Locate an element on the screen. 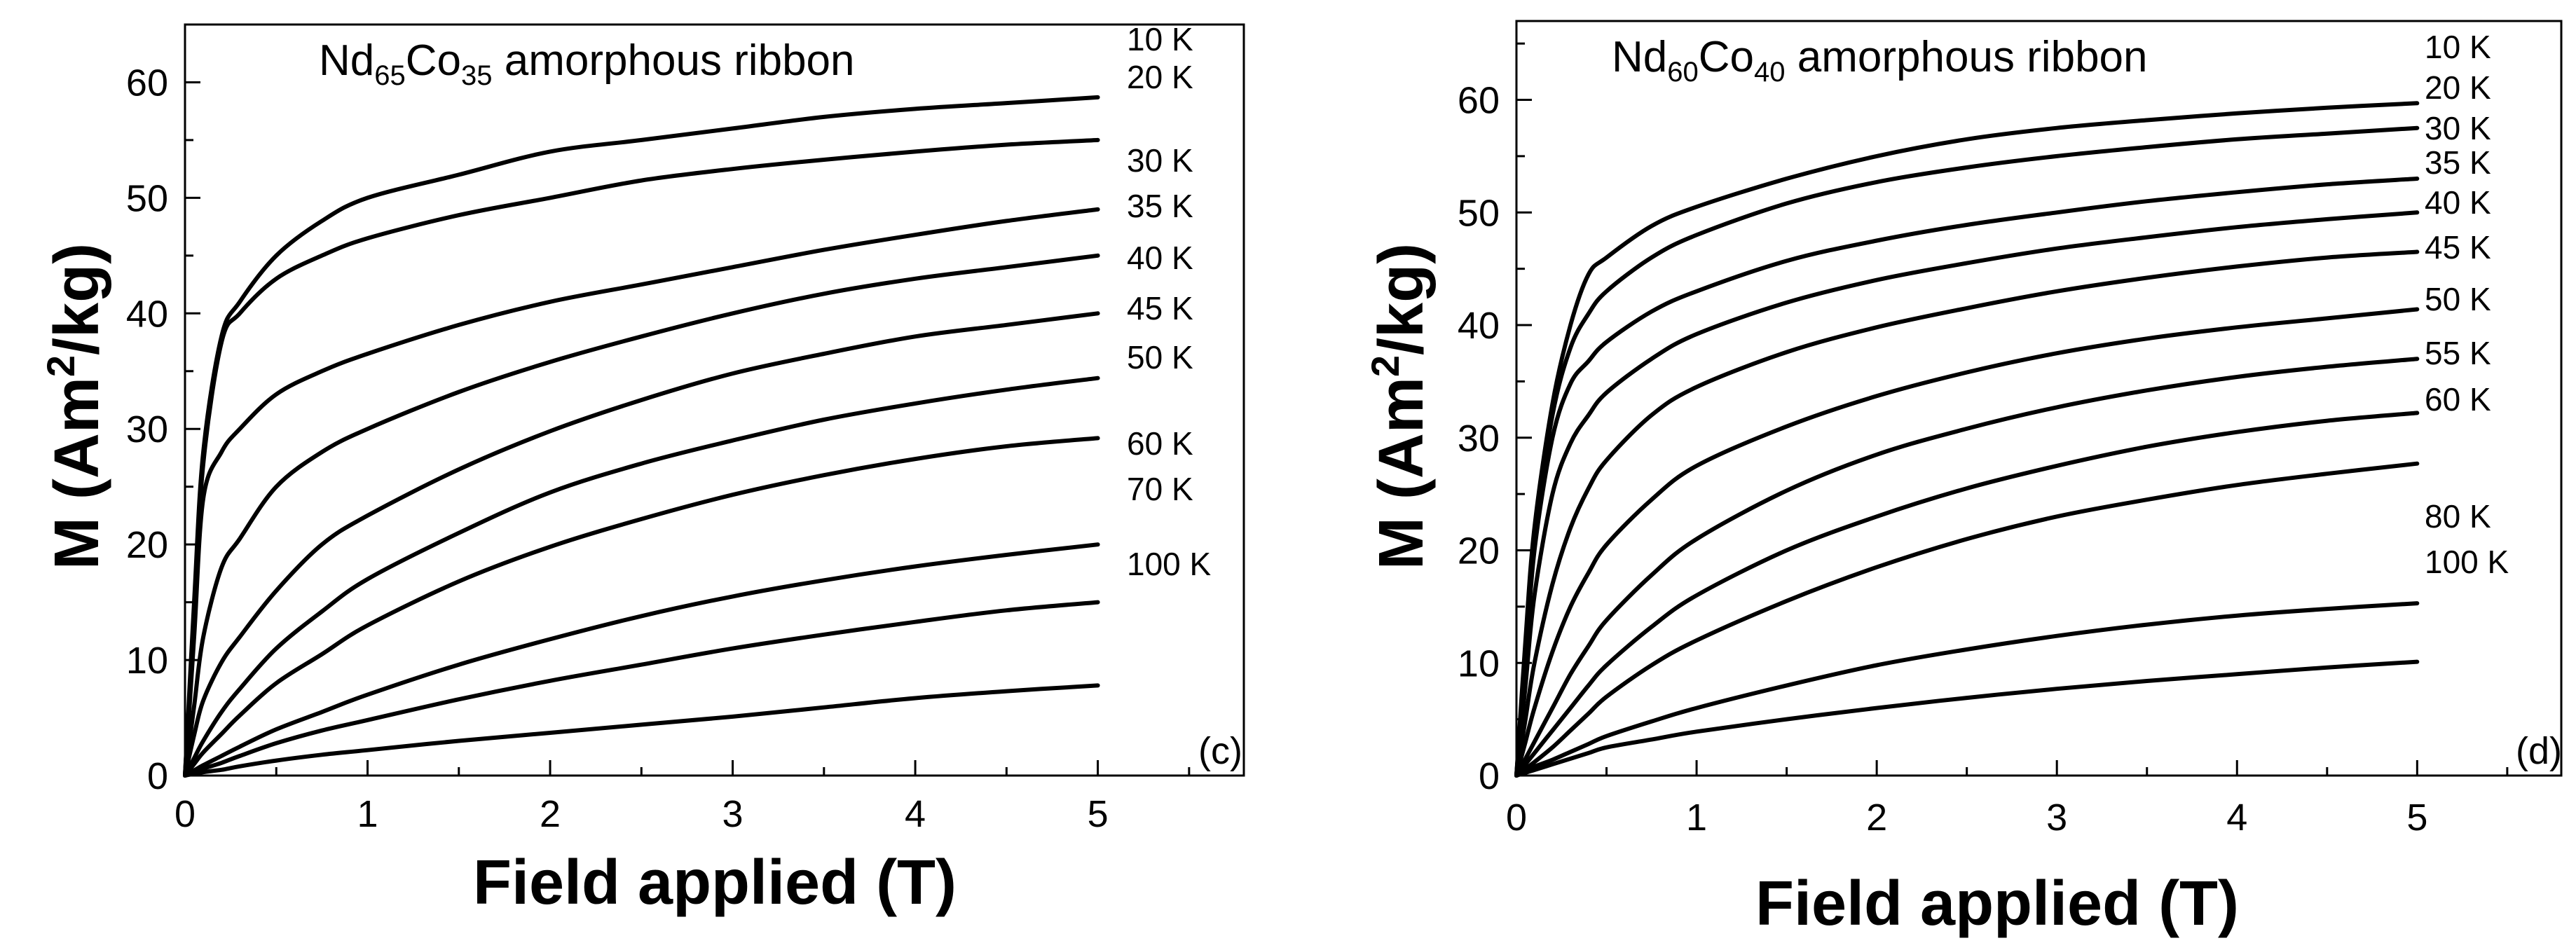  panel-tag: (c) is located at coordinates (1220, 751).